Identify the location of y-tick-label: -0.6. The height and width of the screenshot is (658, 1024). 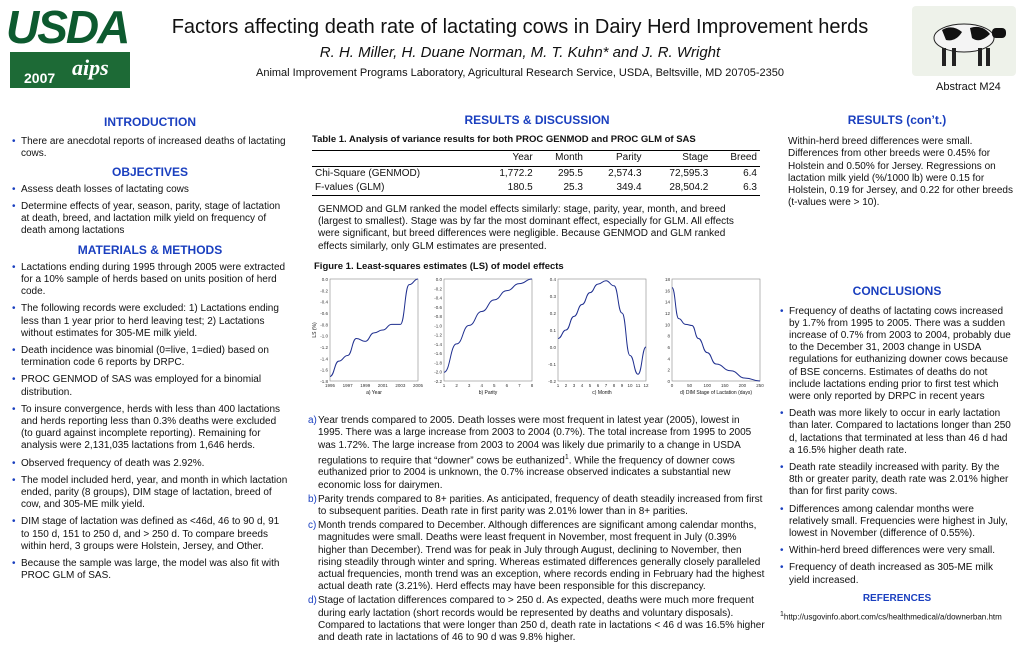
(324, 313).